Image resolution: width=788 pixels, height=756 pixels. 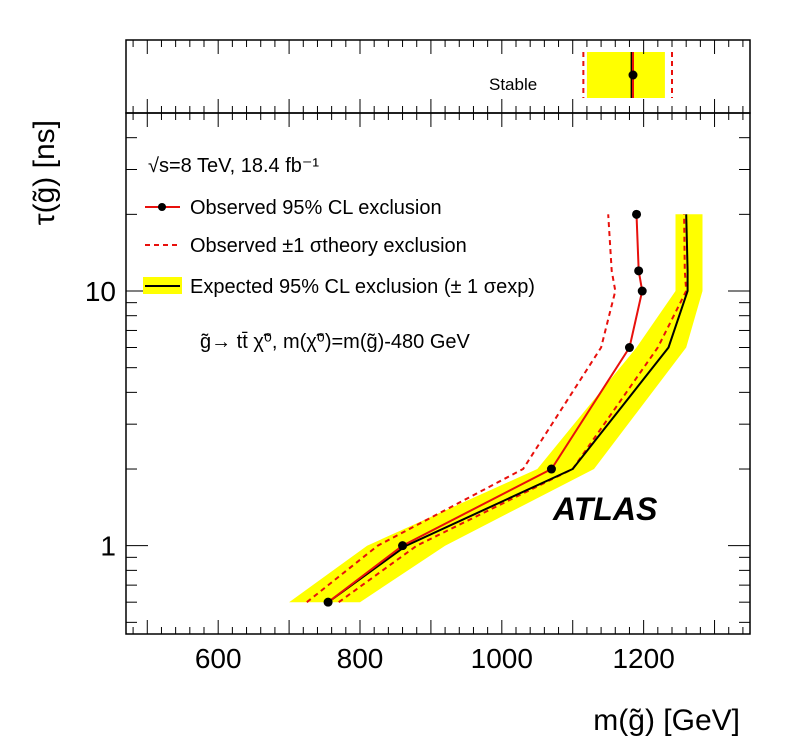 I want to click on legend-expected-label: Expected 95% CL exclusion (± 1 σexp), so click(x=362, y=287).